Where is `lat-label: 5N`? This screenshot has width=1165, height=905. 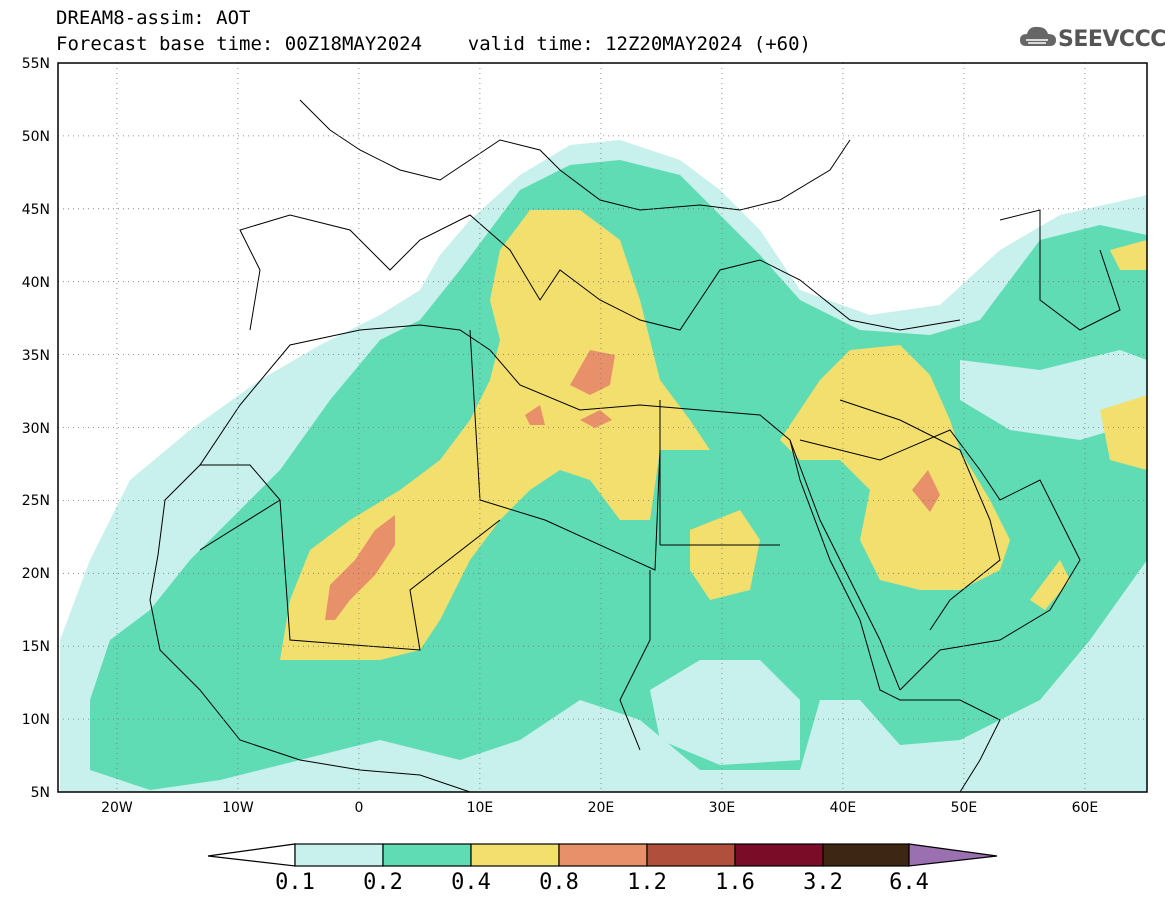
lat-label: 5N is located at coordinates (40, 793).